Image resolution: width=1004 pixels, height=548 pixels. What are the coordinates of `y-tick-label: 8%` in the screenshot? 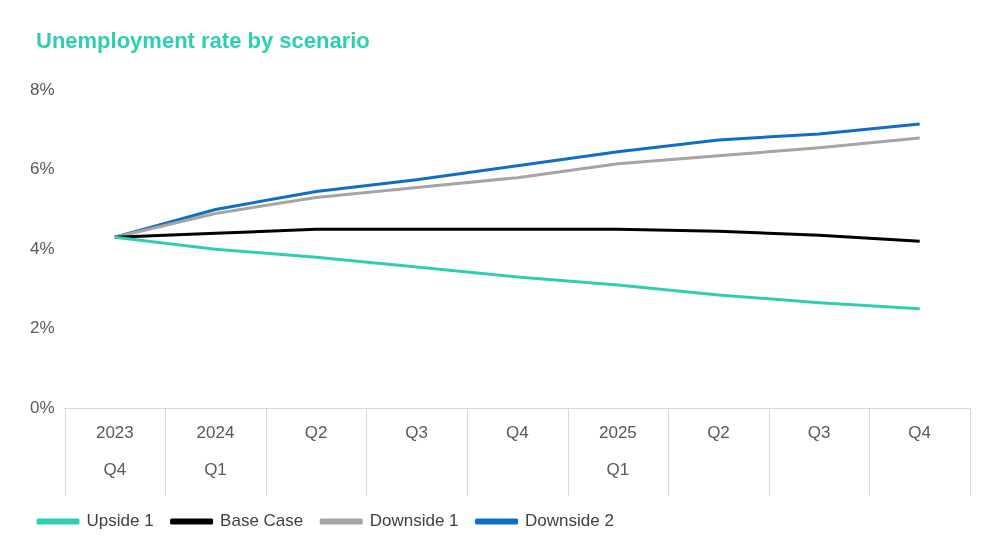 It's located at (42, 89).